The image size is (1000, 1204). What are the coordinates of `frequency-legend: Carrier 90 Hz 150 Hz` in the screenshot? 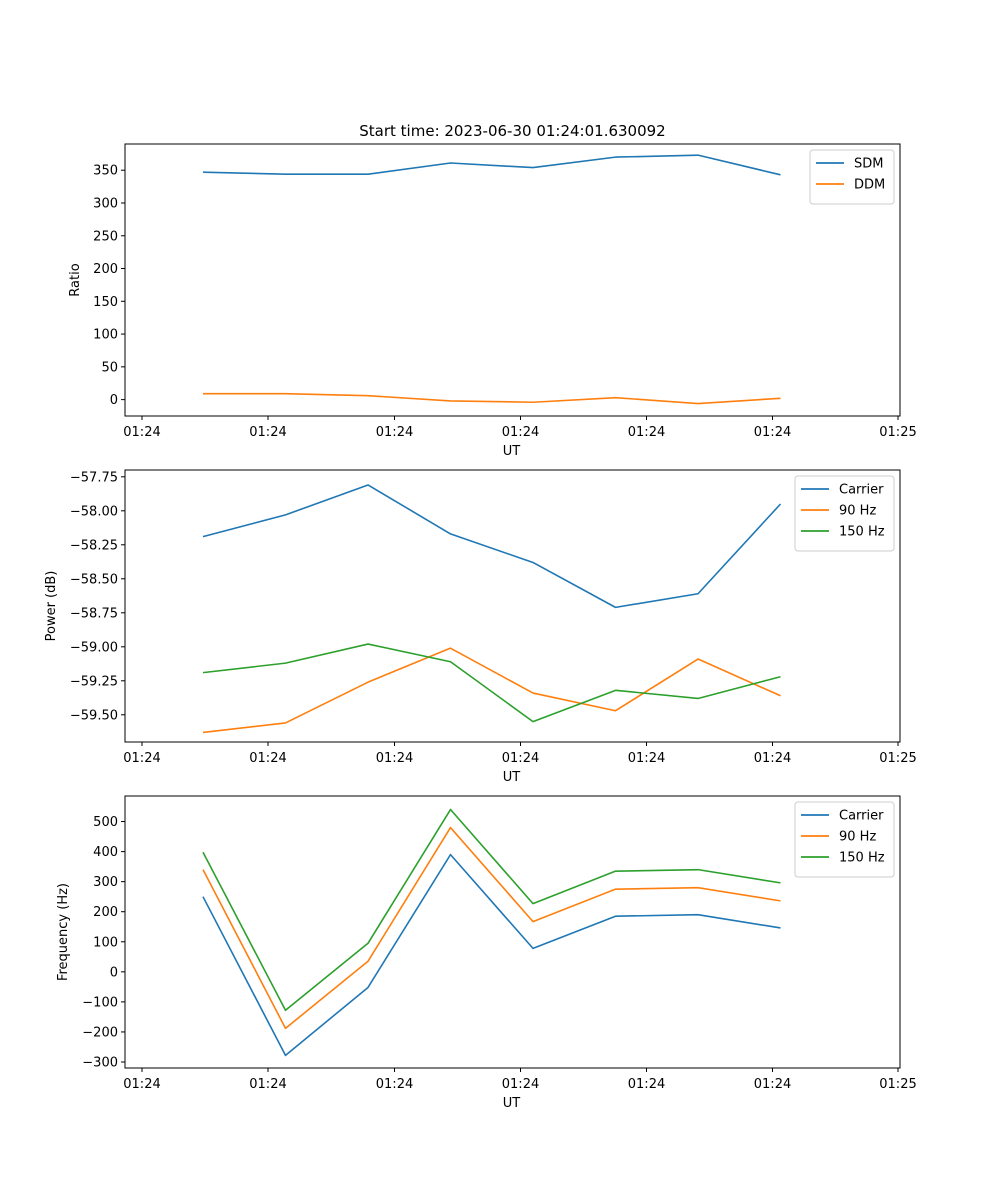 It's located at (844, 839).